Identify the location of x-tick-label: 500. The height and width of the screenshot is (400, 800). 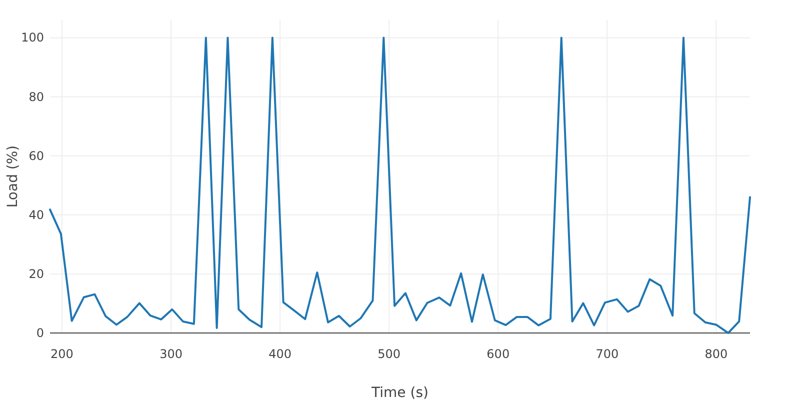
(389, 354).